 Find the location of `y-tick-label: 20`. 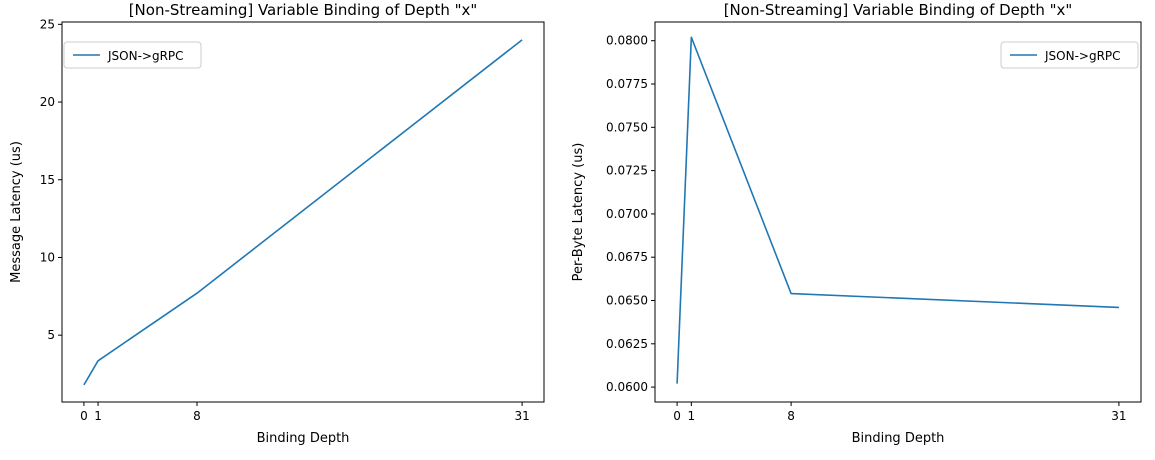

y-tick-label: 20 is located at coordinates (47, 102).